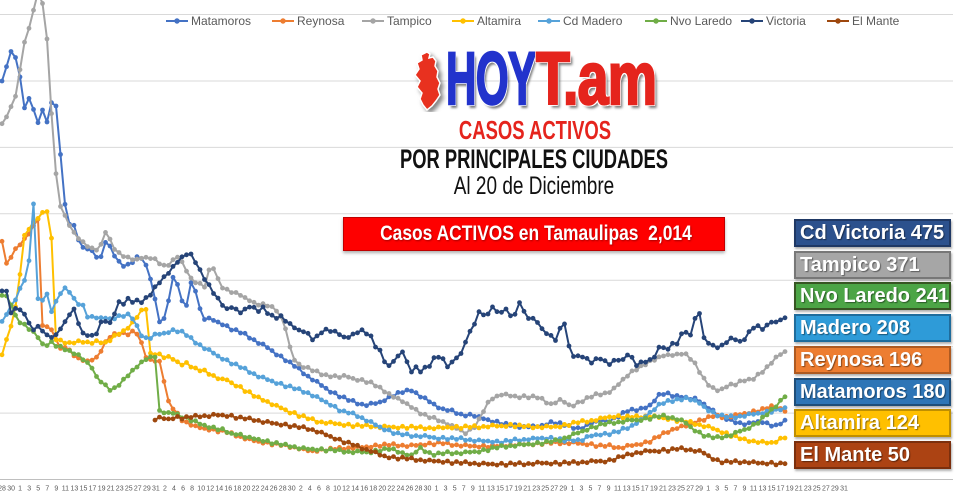 The width and height of the screenshot is (960, 502). What do you see at coordinates (701, 21) in the screenshot?
I see `svg-text: Nvo Laredo` at bounding box center [701, 21].